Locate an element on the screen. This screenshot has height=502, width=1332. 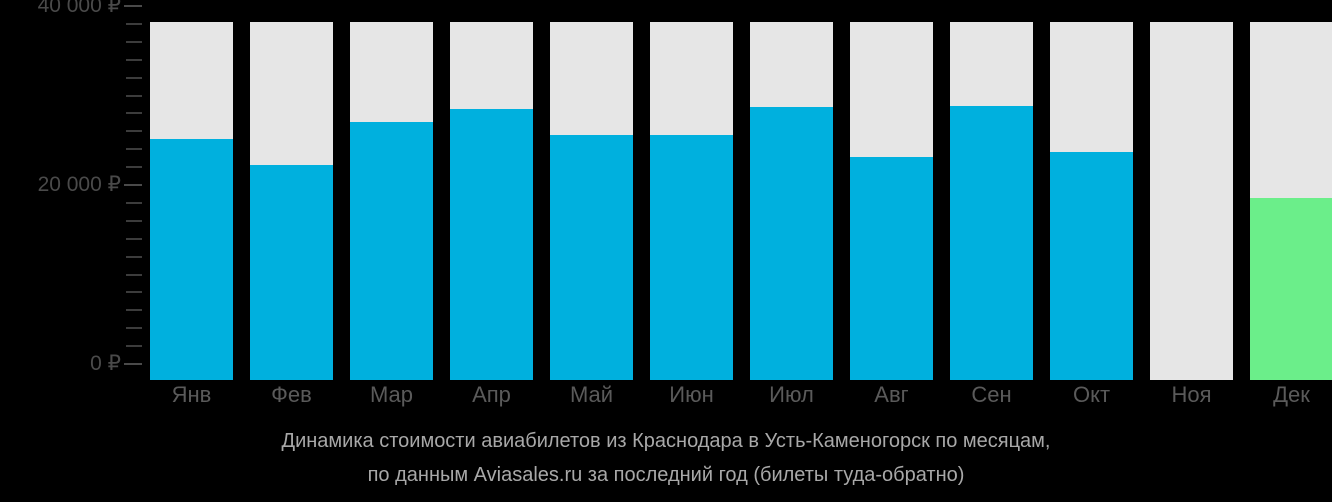
x-axis-tick-label: Июн is located at coordinates (691, 394).